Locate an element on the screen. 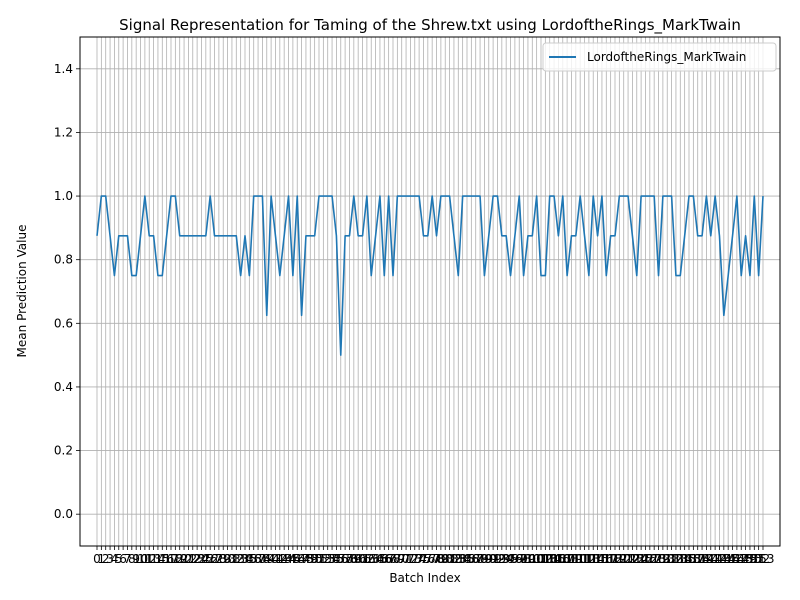  x-tick-label: 45 is located at coordinates (292, 559).